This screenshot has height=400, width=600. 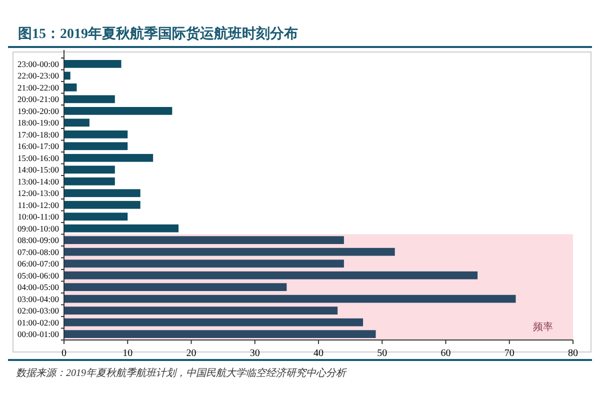 I want to click on chart-title: 图15：2019年夏秋航季国际货运航班时刻分布, so click(x=158, y=33).